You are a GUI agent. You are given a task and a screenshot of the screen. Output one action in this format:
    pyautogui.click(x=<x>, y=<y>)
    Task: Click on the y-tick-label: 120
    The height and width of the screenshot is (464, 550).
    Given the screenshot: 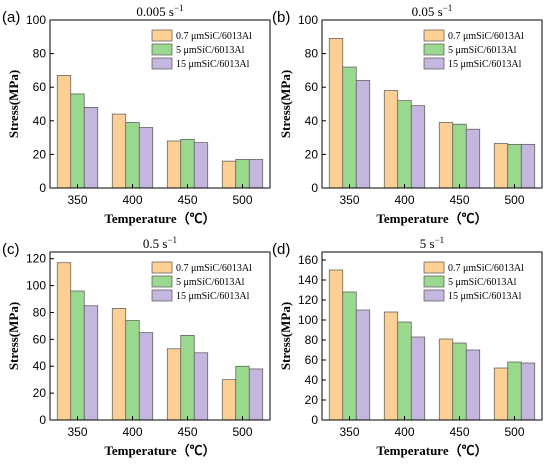 What is the action you would take?
    pyautogui.click(x=36, y=259)
    